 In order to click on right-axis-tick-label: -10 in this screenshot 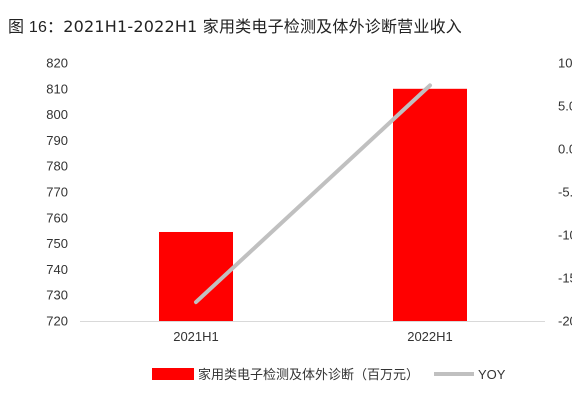, I will do `click(565, 235)`.